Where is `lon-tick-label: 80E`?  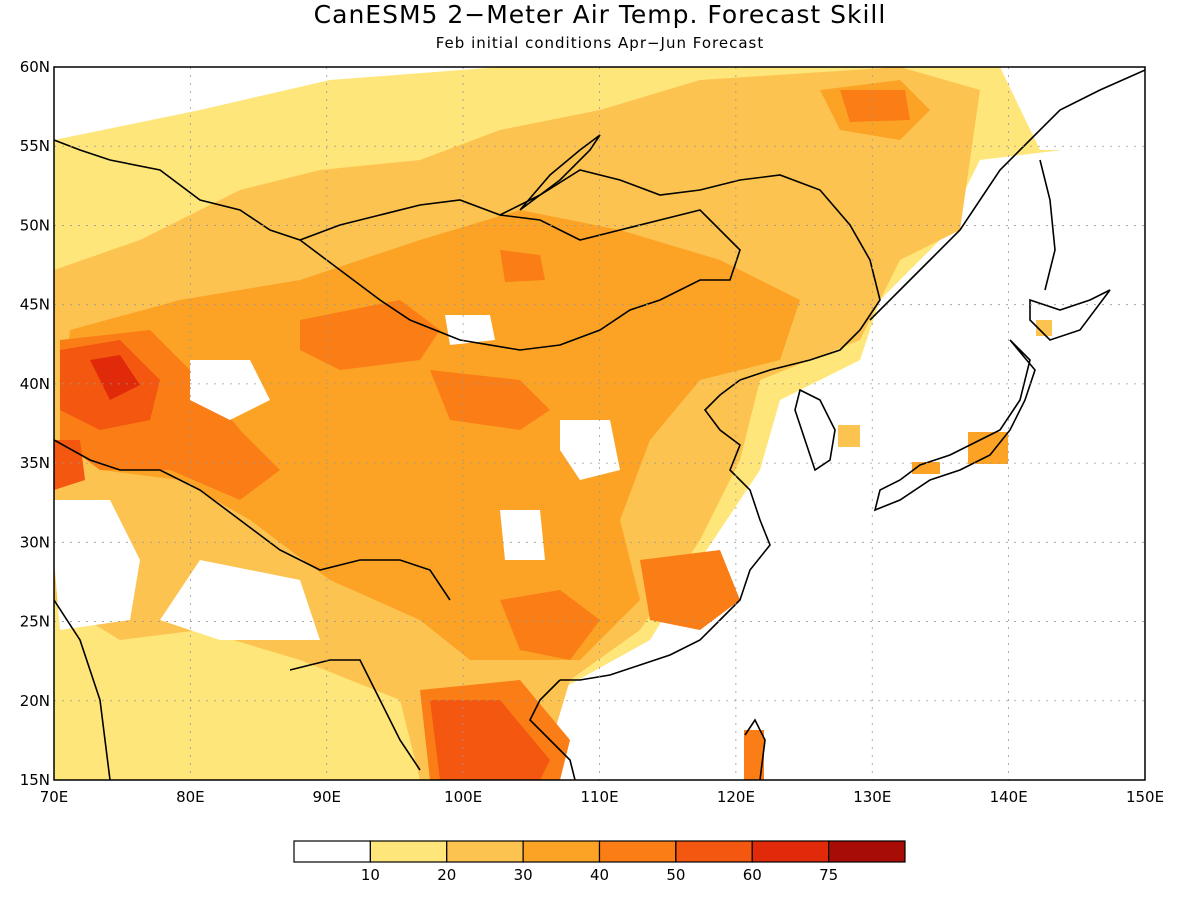
lon-tick-label: 80E is located at coordinates (190, 797).